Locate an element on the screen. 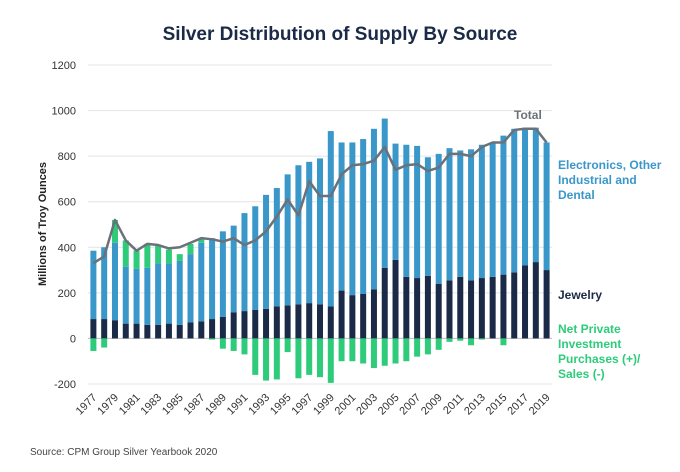 Image resolution: width=680 pixels, height=472 pixels. x-tick-label: 1991 is located at coordinates (238, 405).